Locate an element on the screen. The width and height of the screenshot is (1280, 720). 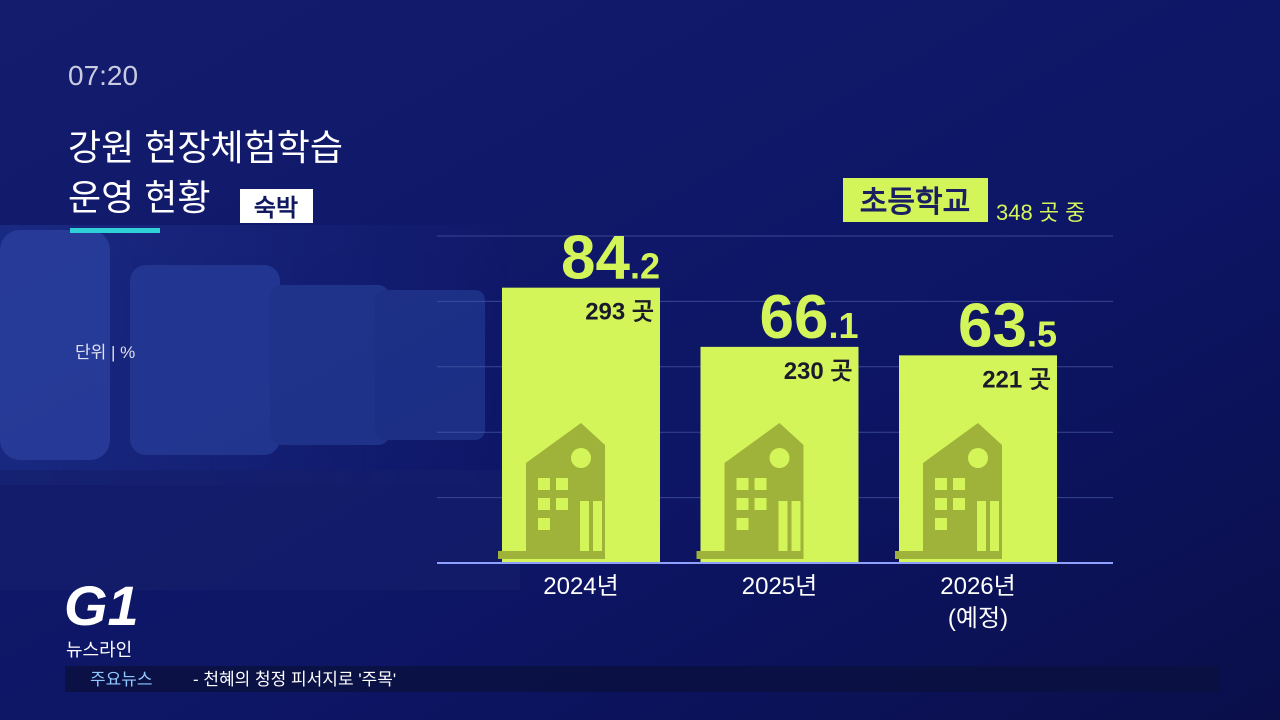
subtitle: 348 곳 중 is located at coordinates (1040, 212).